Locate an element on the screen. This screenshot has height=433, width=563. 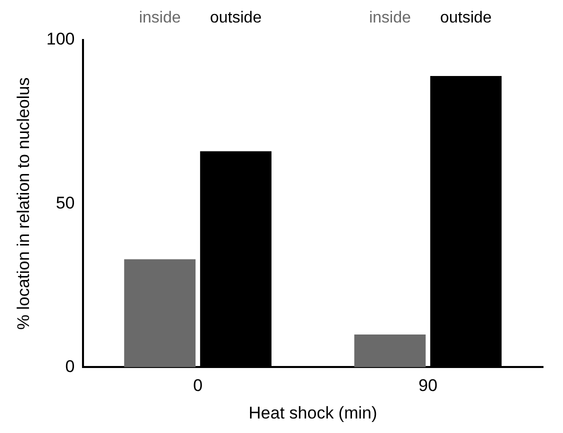
y-tick-label: 100 is located at coordinates (60, 39).